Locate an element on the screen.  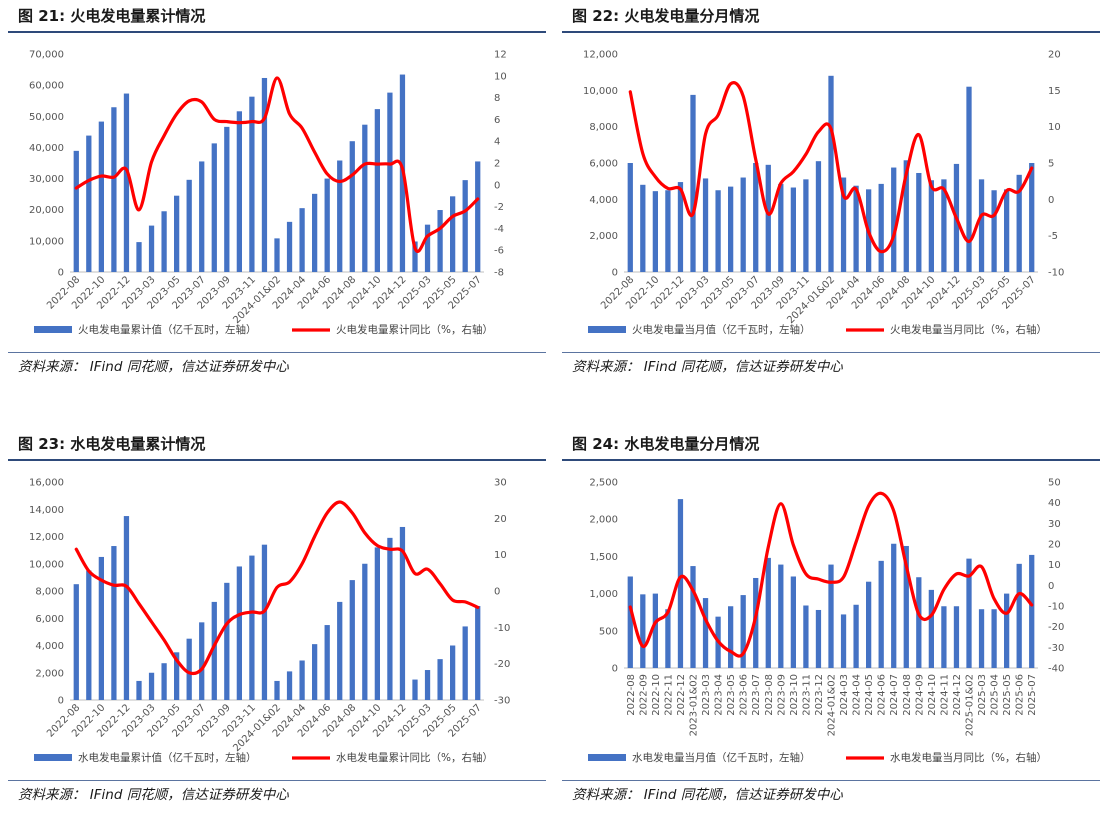
left-axis-tick: 70,000 is located at coordinates (46, 55).